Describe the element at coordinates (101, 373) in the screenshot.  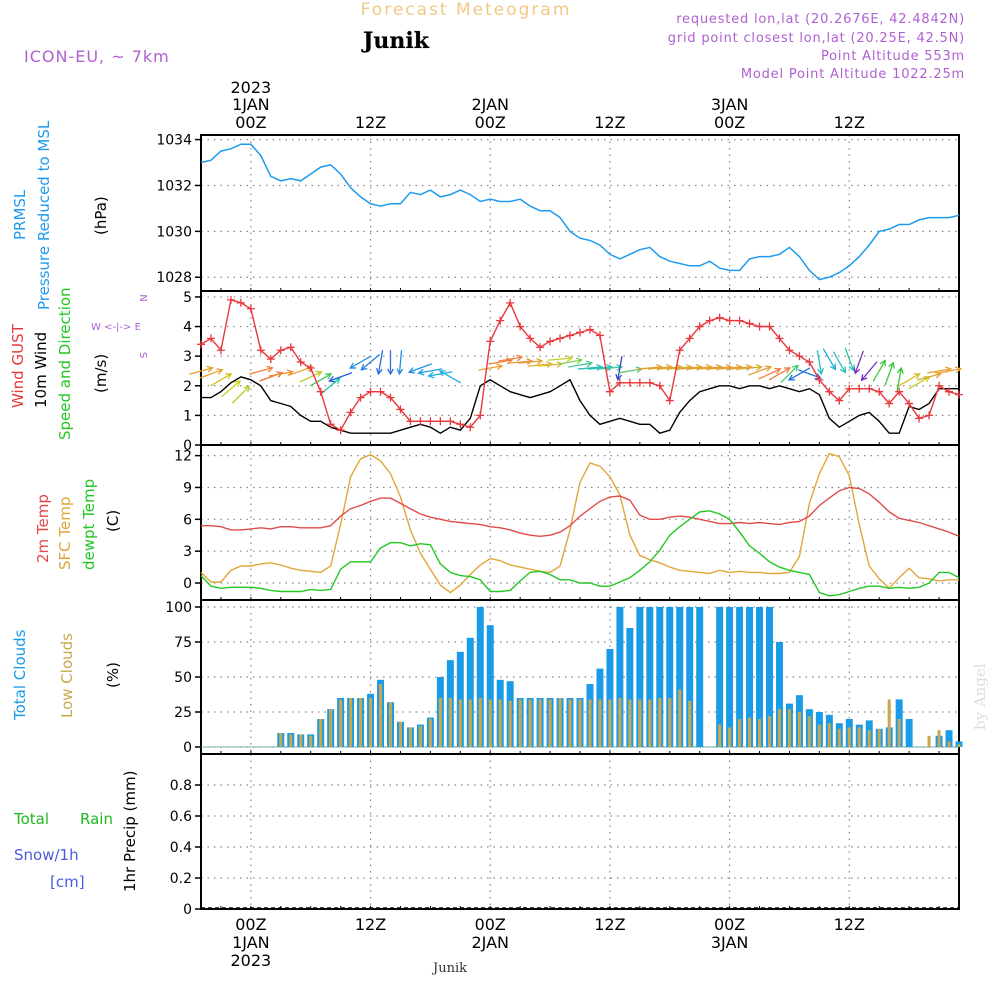
I see `wind-unit: (m/s)` at that location.